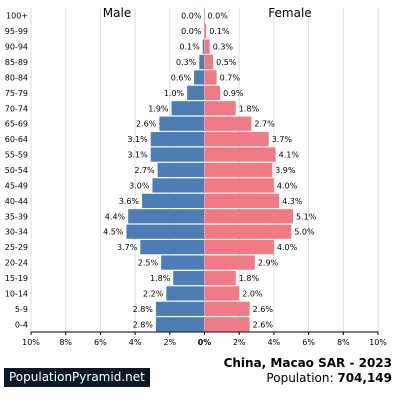 The image size is (400, 404). What do you see at coordinates (219, 31) in the screenshot?
I see `female-value-label: 0.1%` at bounding box center [219, 31].